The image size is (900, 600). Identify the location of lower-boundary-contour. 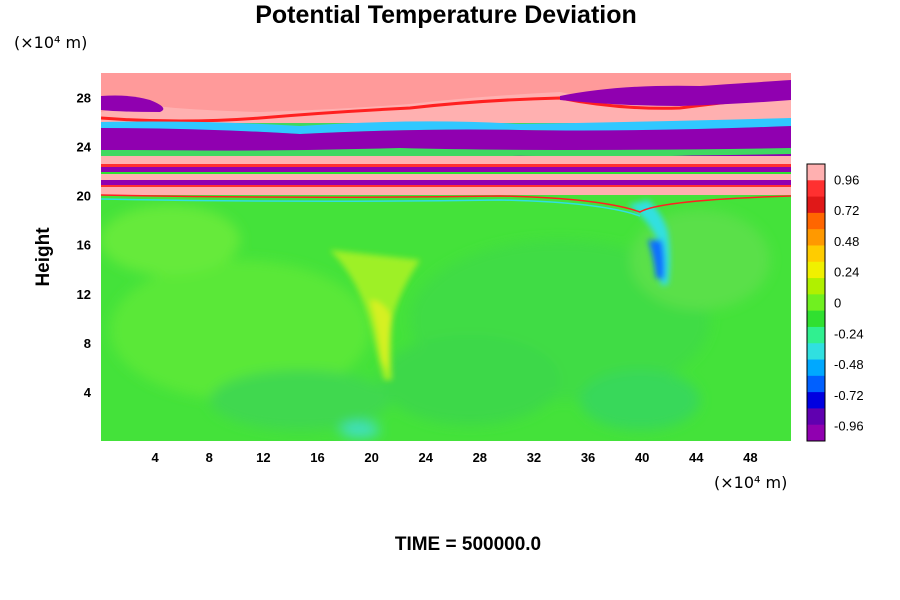
(446, 203).